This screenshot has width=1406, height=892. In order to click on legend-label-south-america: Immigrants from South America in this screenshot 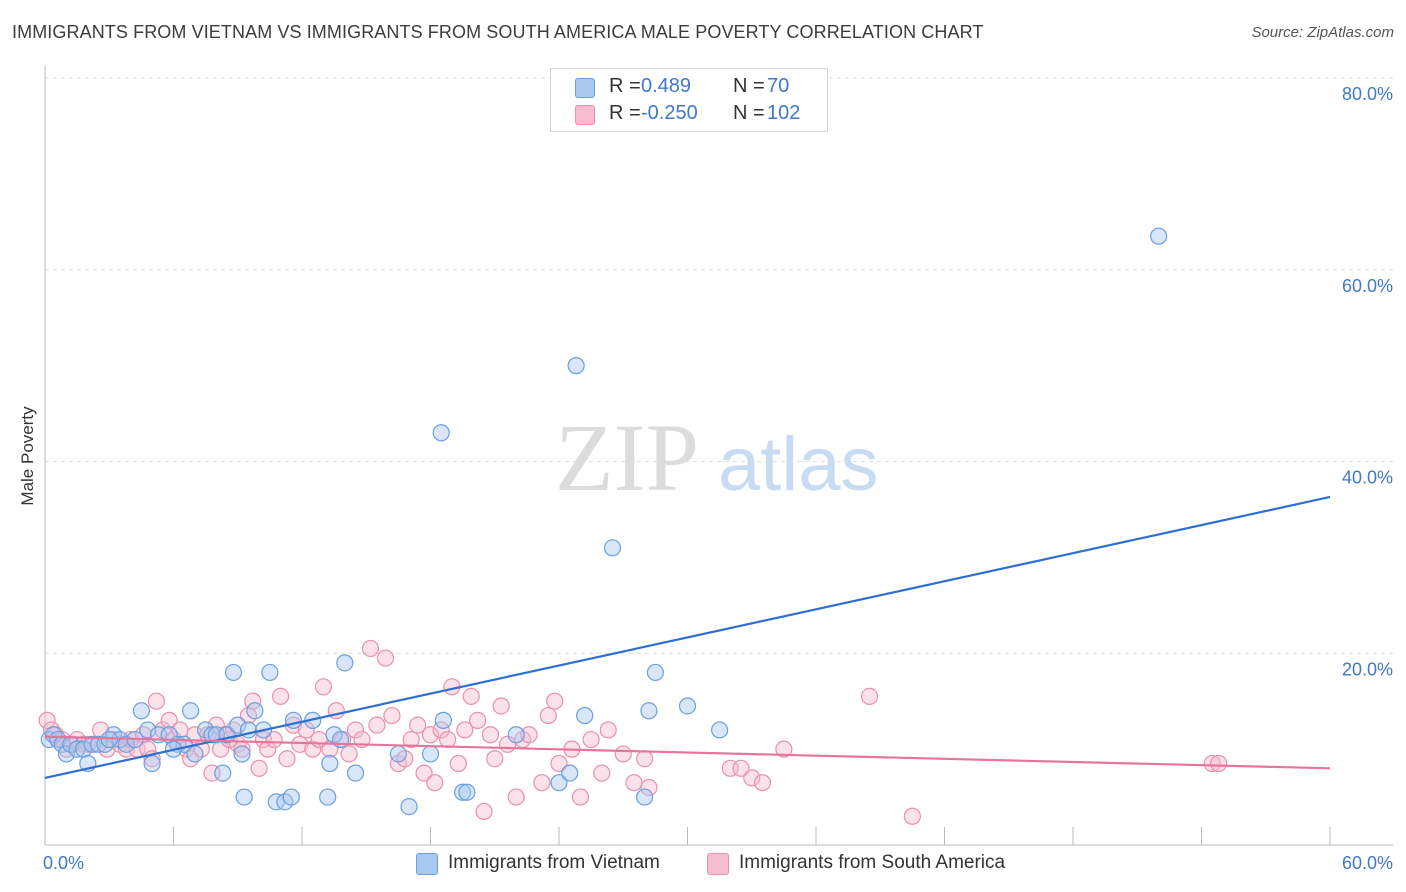, I will do `click(872, 862)`.